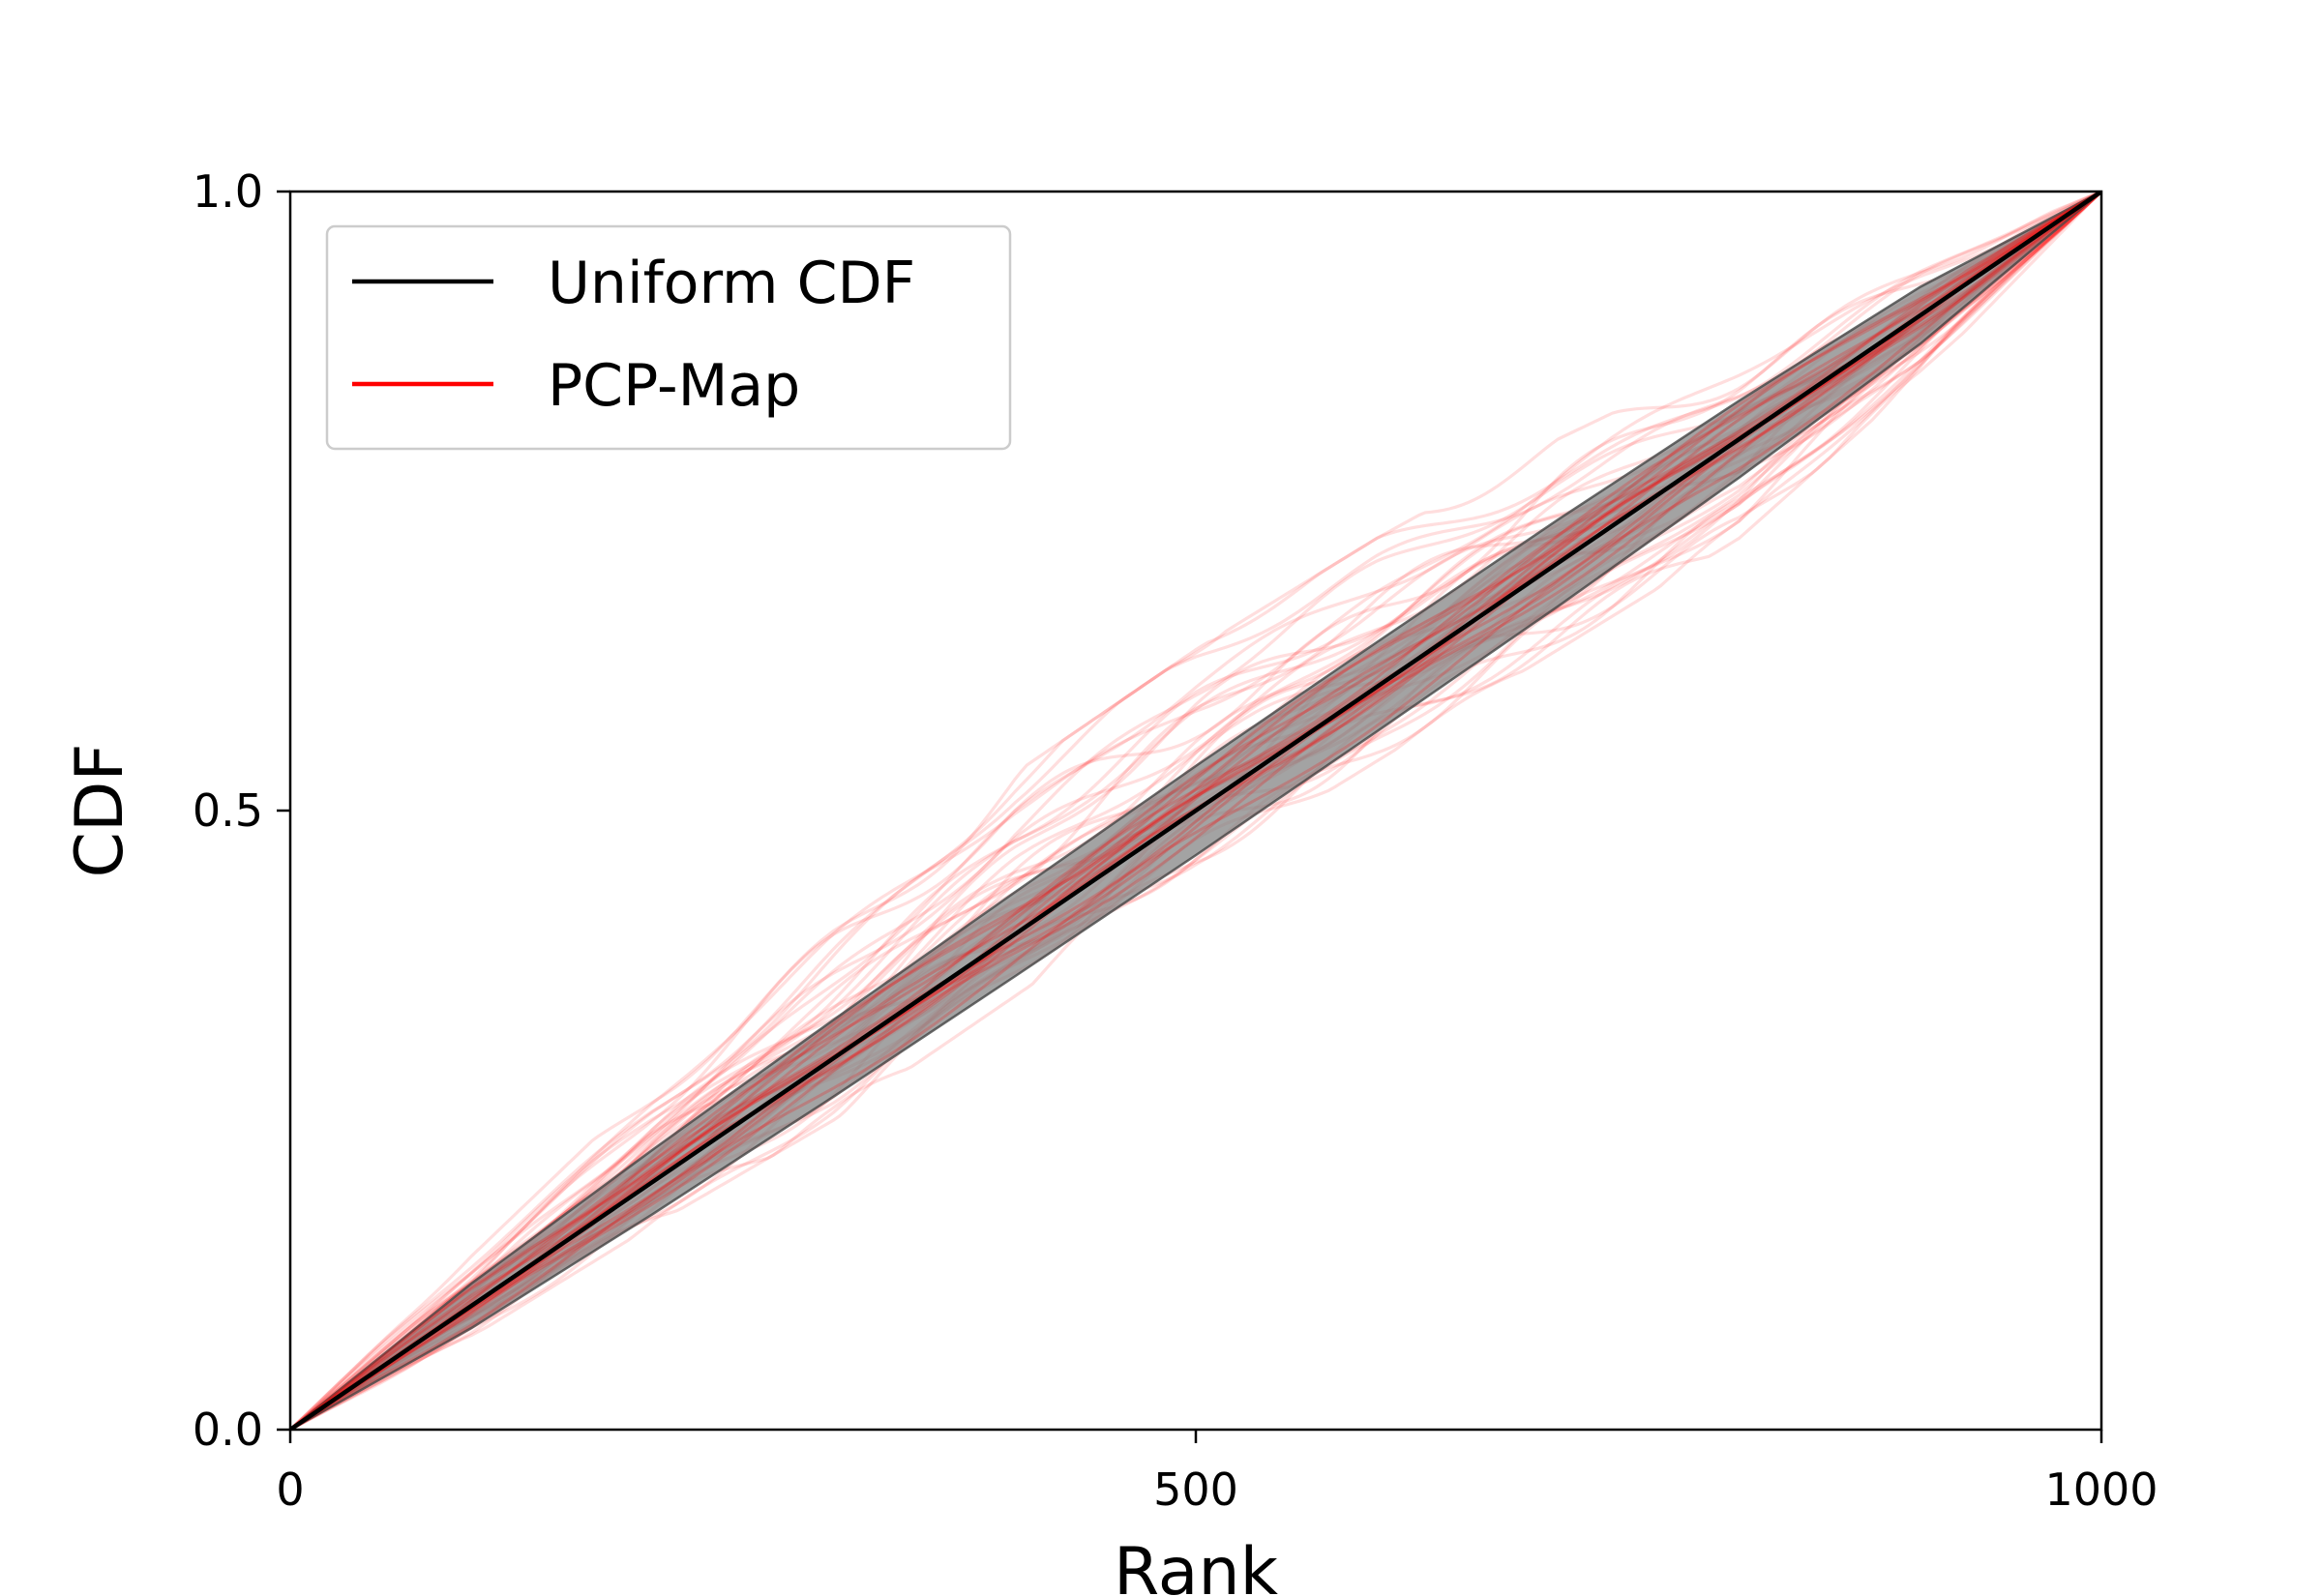 The width and height of the screenshot is (2322, 1596). Describe the element at coordinates (1196, 1565) in the screenshot. I see `x-axis-label: Rank` at that location.